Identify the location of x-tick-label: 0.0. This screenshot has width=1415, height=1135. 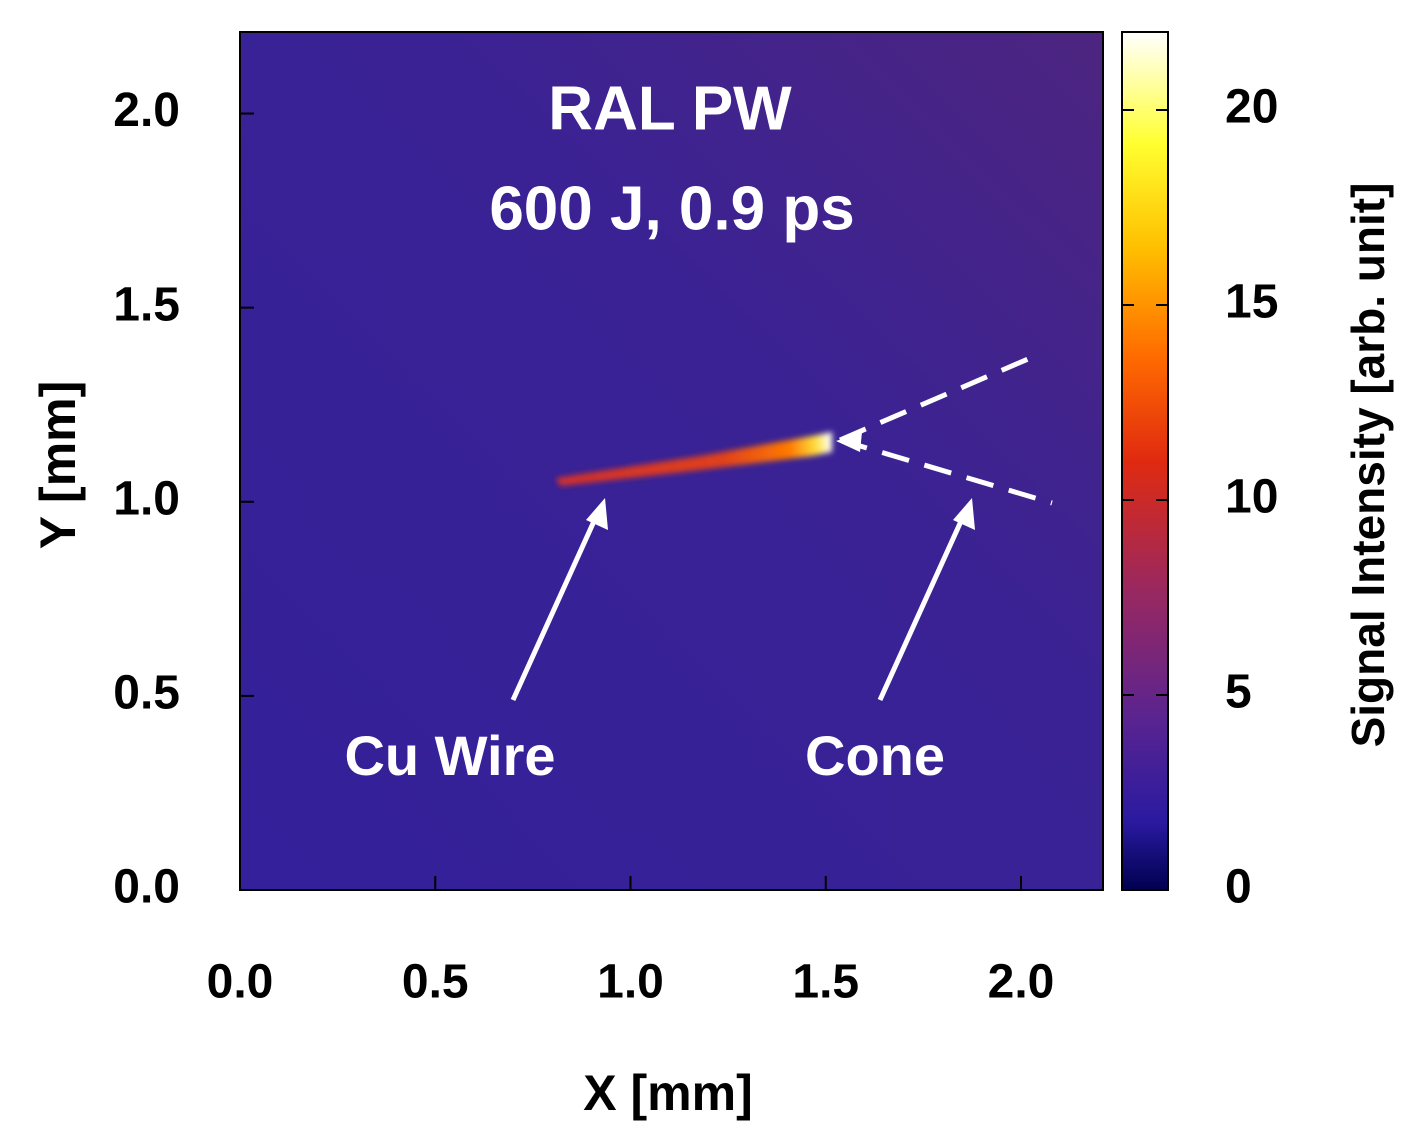
(240, 982).